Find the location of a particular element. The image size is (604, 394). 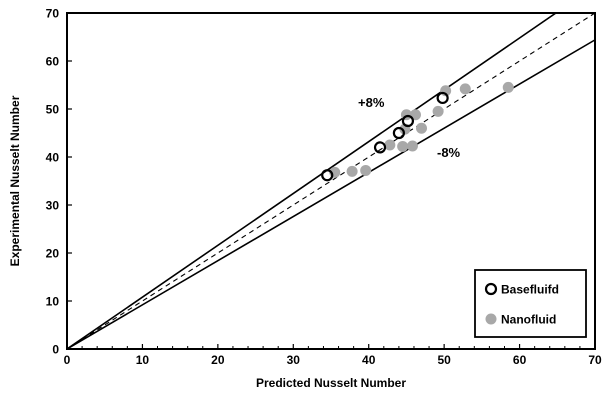

legend-marker-basefluifd is located at coordinates (491, 289).